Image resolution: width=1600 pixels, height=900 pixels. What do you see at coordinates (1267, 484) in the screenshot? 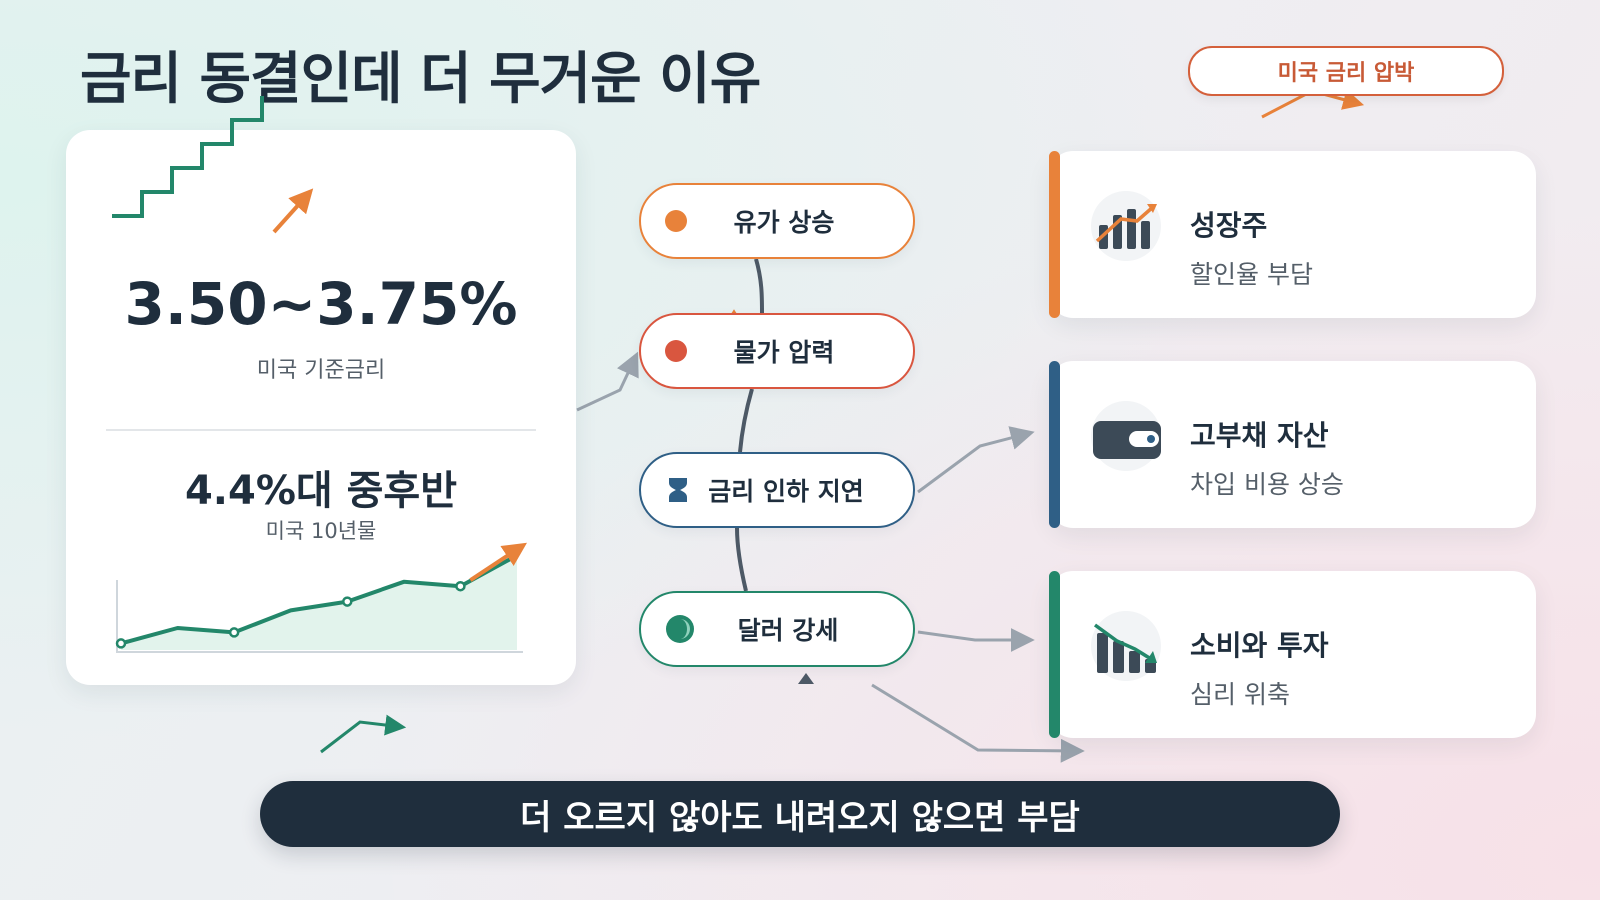
I see `impact-subtitle: 차입 비용 상승` at bounding box center [1267, 484].